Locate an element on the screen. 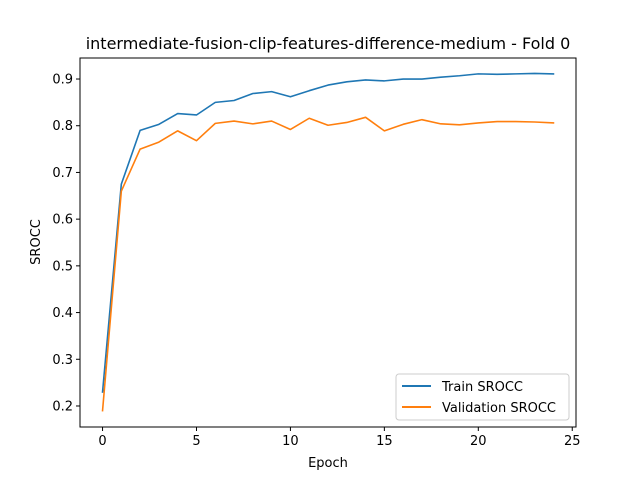 The width and height of the screenshot is (640, 480). x-tick-label: 0 is located at coordinates (102, 441).